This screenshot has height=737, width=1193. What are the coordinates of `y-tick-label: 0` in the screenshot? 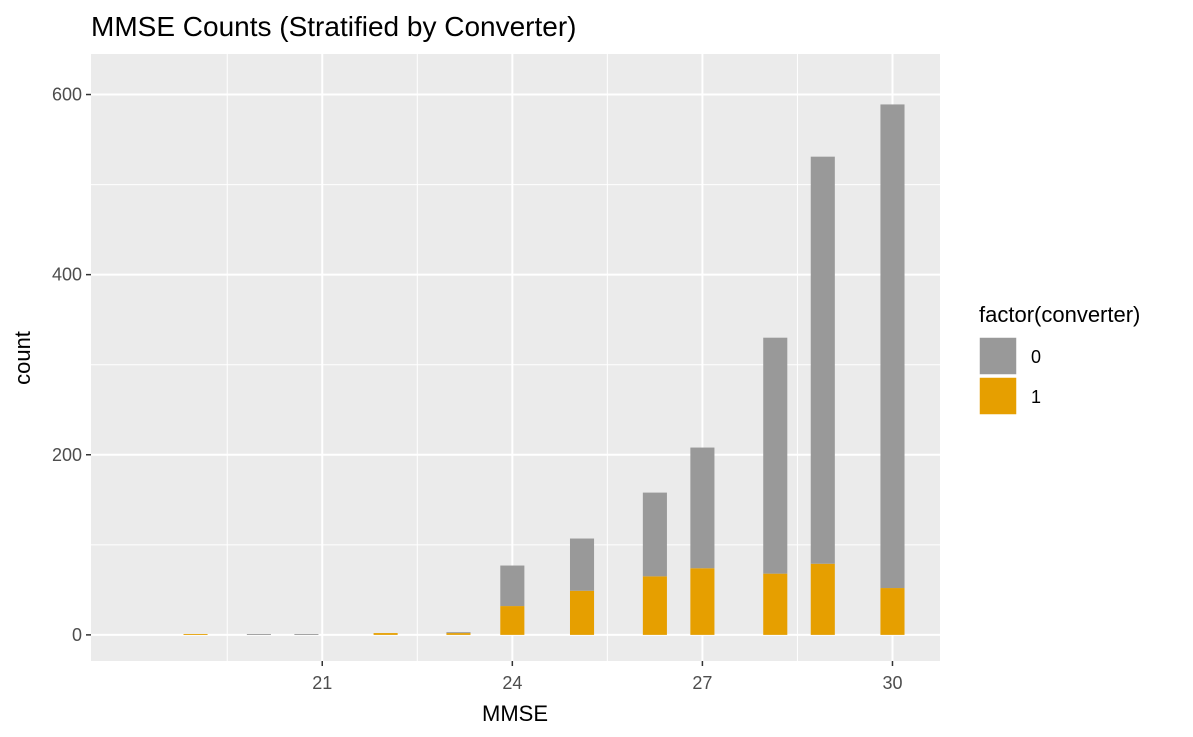 It's located at (77, 635).